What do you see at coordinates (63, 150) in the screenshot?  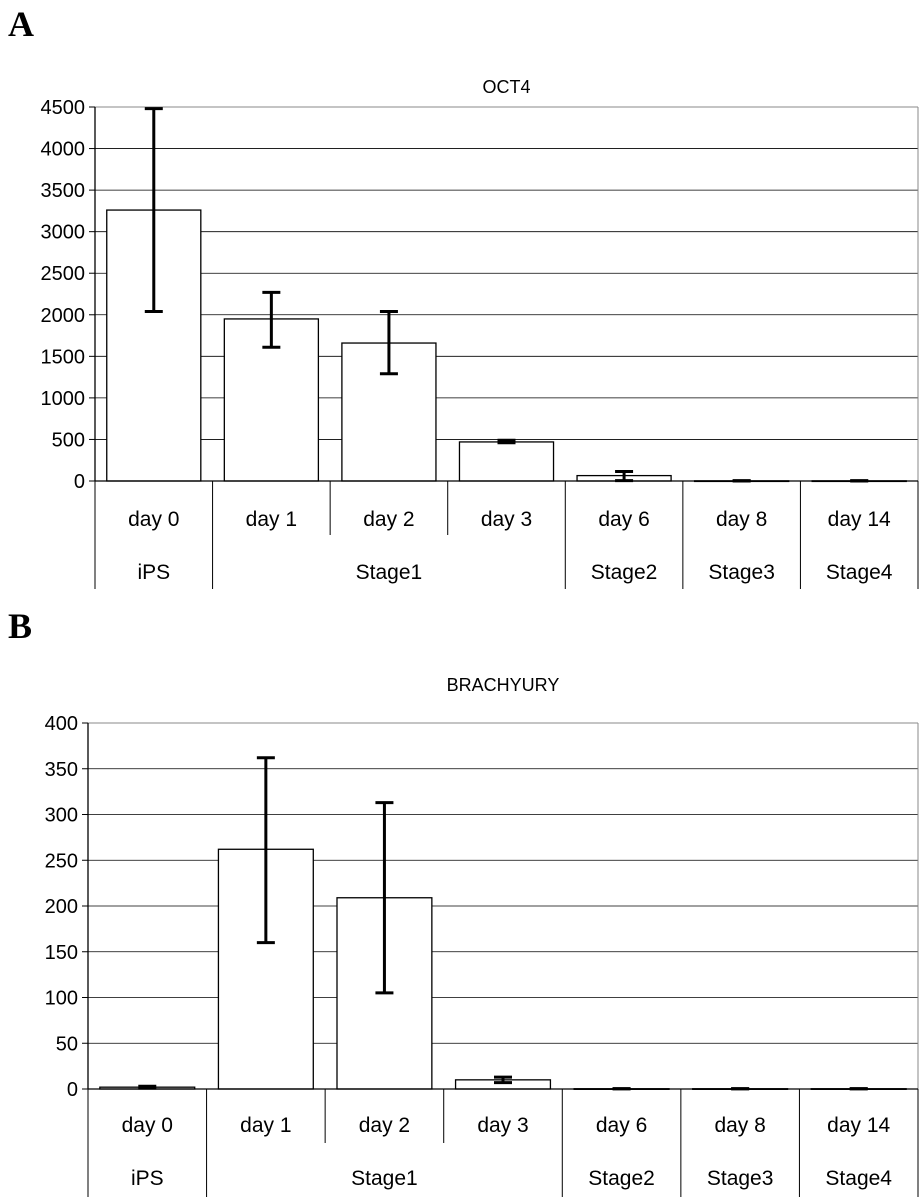 I see `y-tick-label: 4000` at bounding box center [63, 150].